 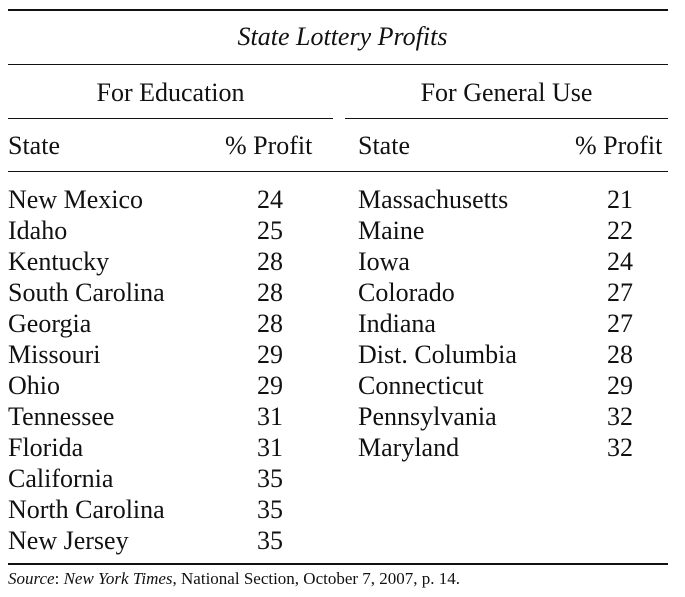 What do you see at coordinates (338, 64) in the screenshot?
I see `title-rule` at bounding box center [338, 64].